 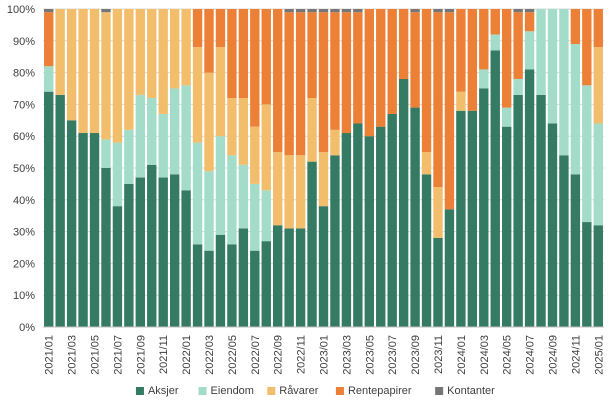 I want to click on x-tick-label: 2022/09, so click(x=279, y=355).